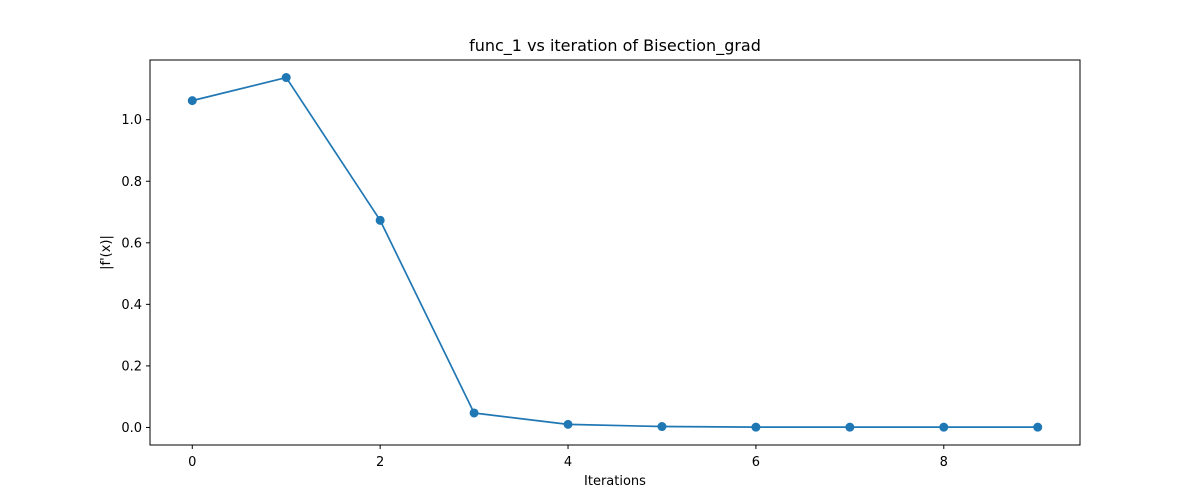 The image size is (1200, 500). I want to click on y-tick-label: 0.0, so click(131, 428).